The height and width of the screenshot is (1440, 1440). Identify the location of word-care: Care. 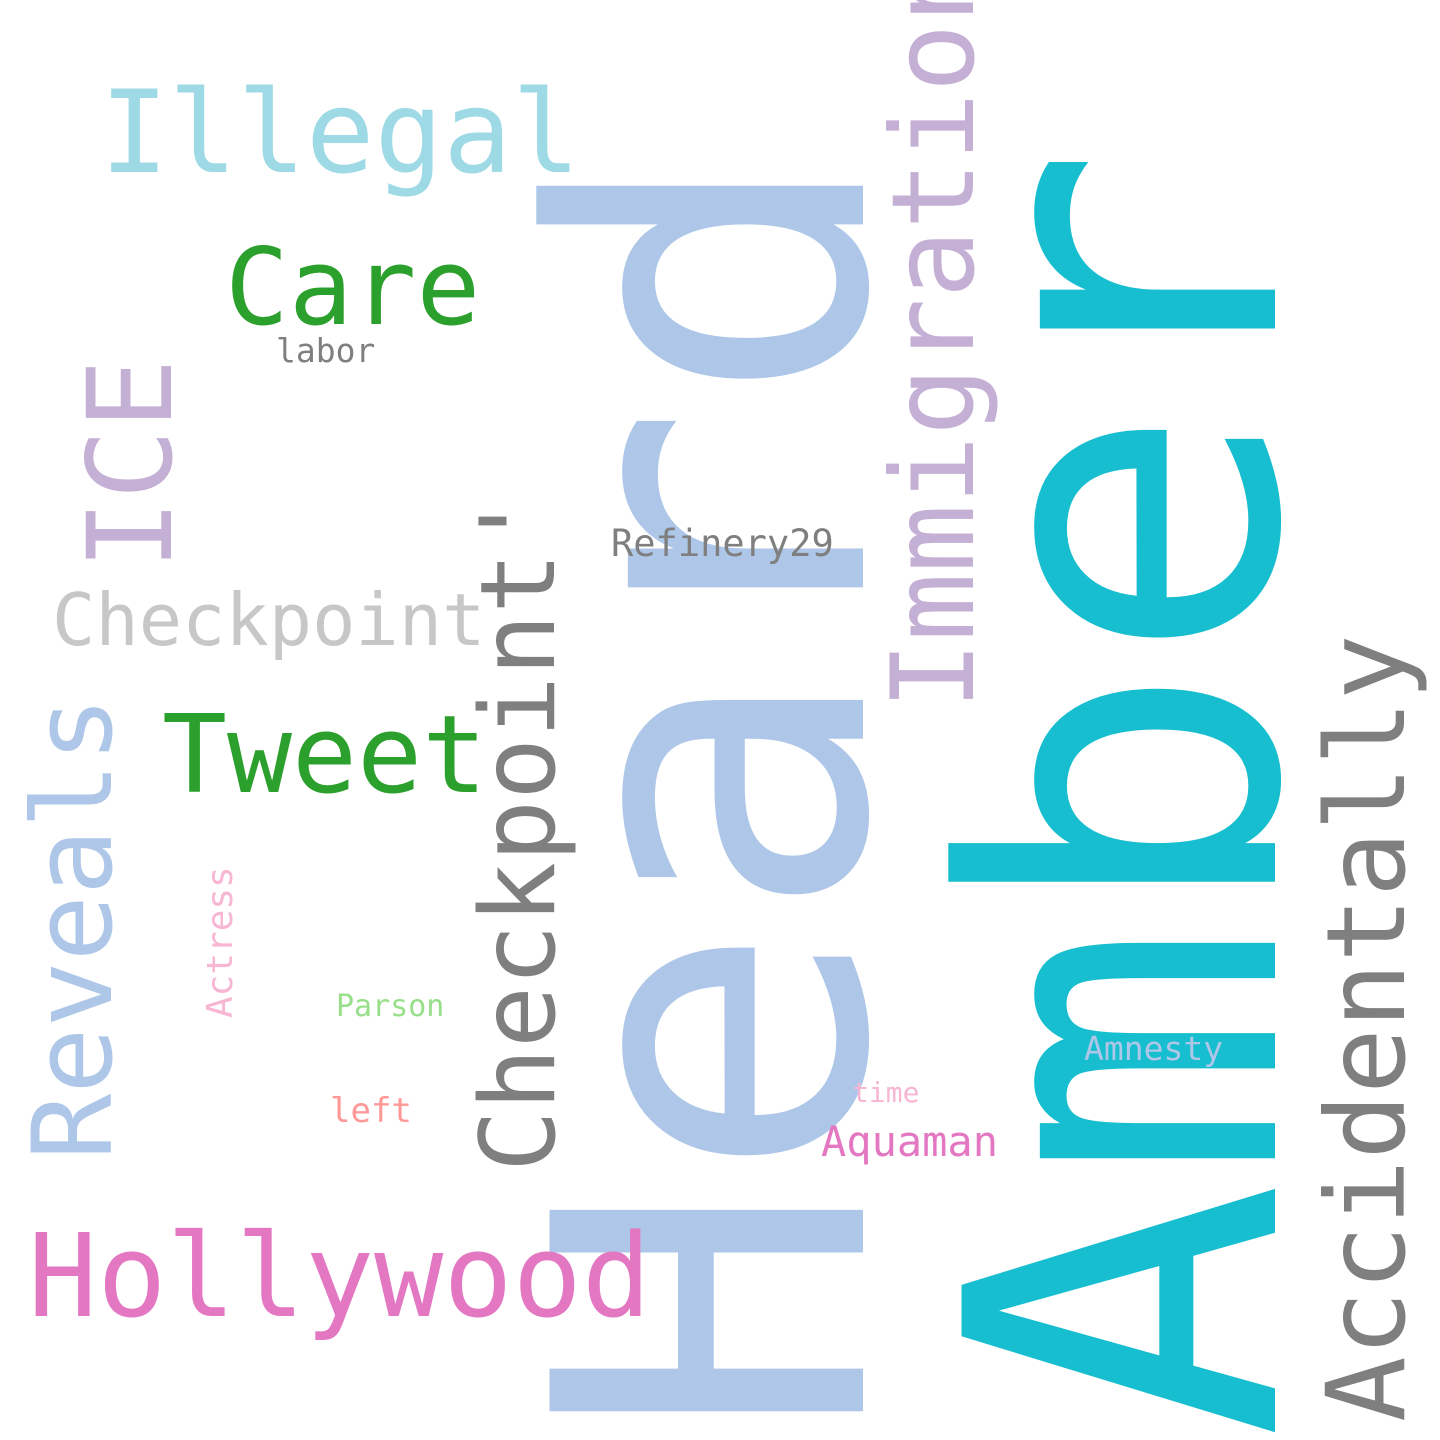
(353, 287).